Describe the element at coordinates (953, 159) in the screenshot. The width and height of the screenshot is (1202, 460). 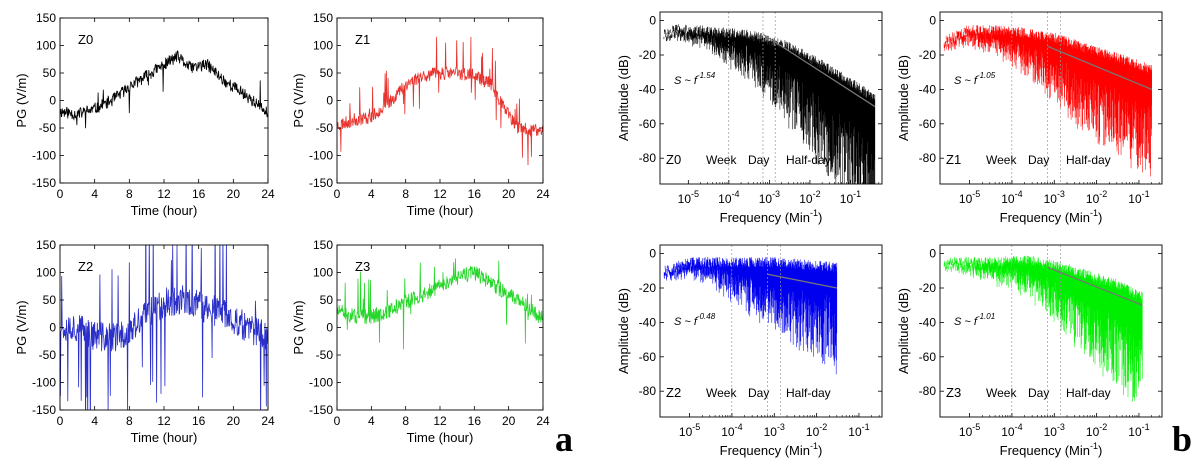
I see `series-label: Z1` at that location.